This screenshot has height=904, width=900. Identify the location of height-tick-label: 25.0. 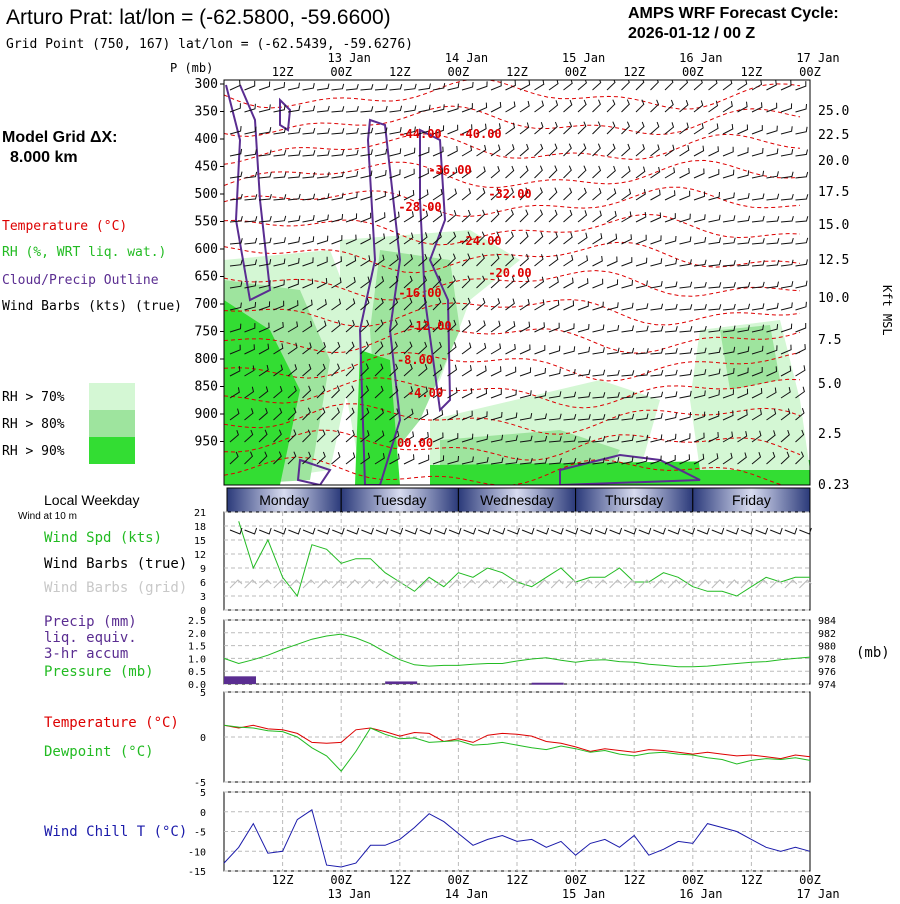
(833, 111).